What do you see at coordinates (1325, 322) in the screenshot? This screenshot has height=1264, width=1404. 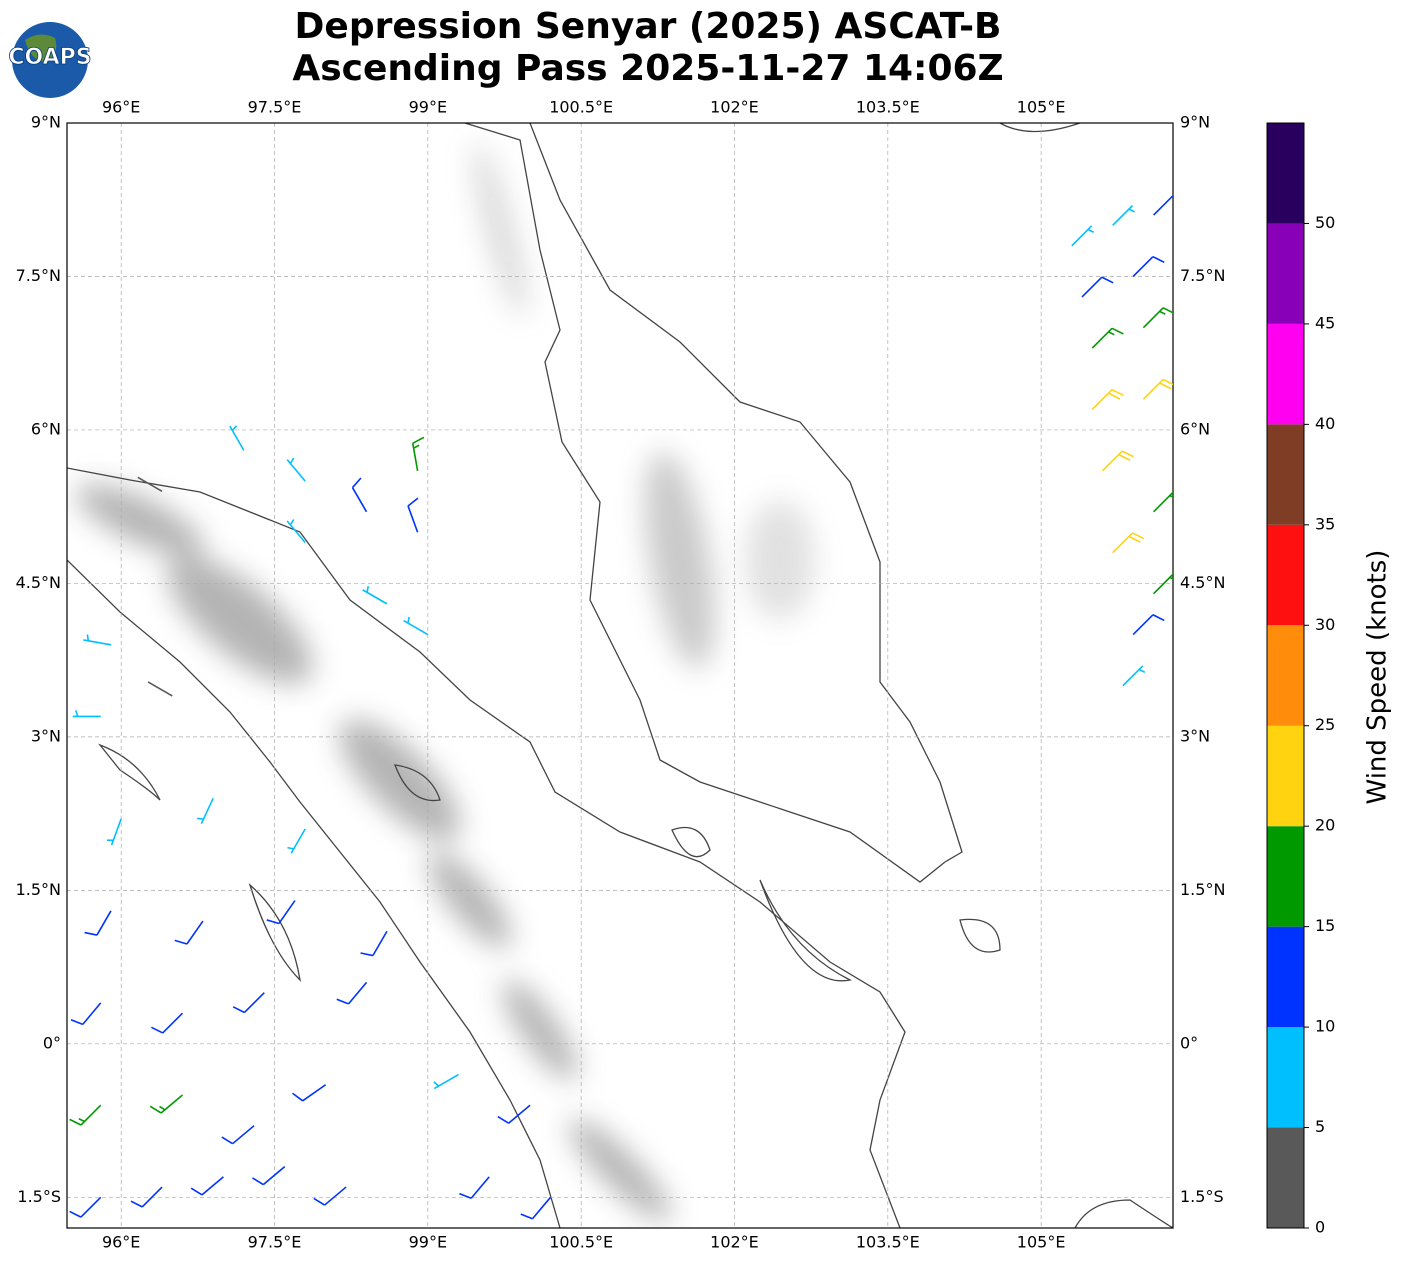 I see `colorbar-tick-label: 45` at bounding box center [1325, 322].